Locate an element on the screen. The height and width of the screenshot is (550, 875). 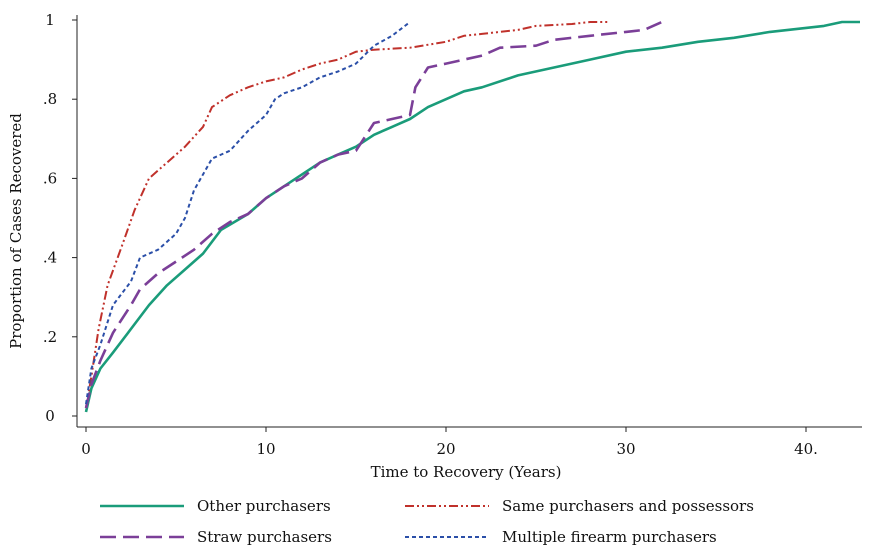
y-tick-label: .6 is located at coordinates (50, 178).